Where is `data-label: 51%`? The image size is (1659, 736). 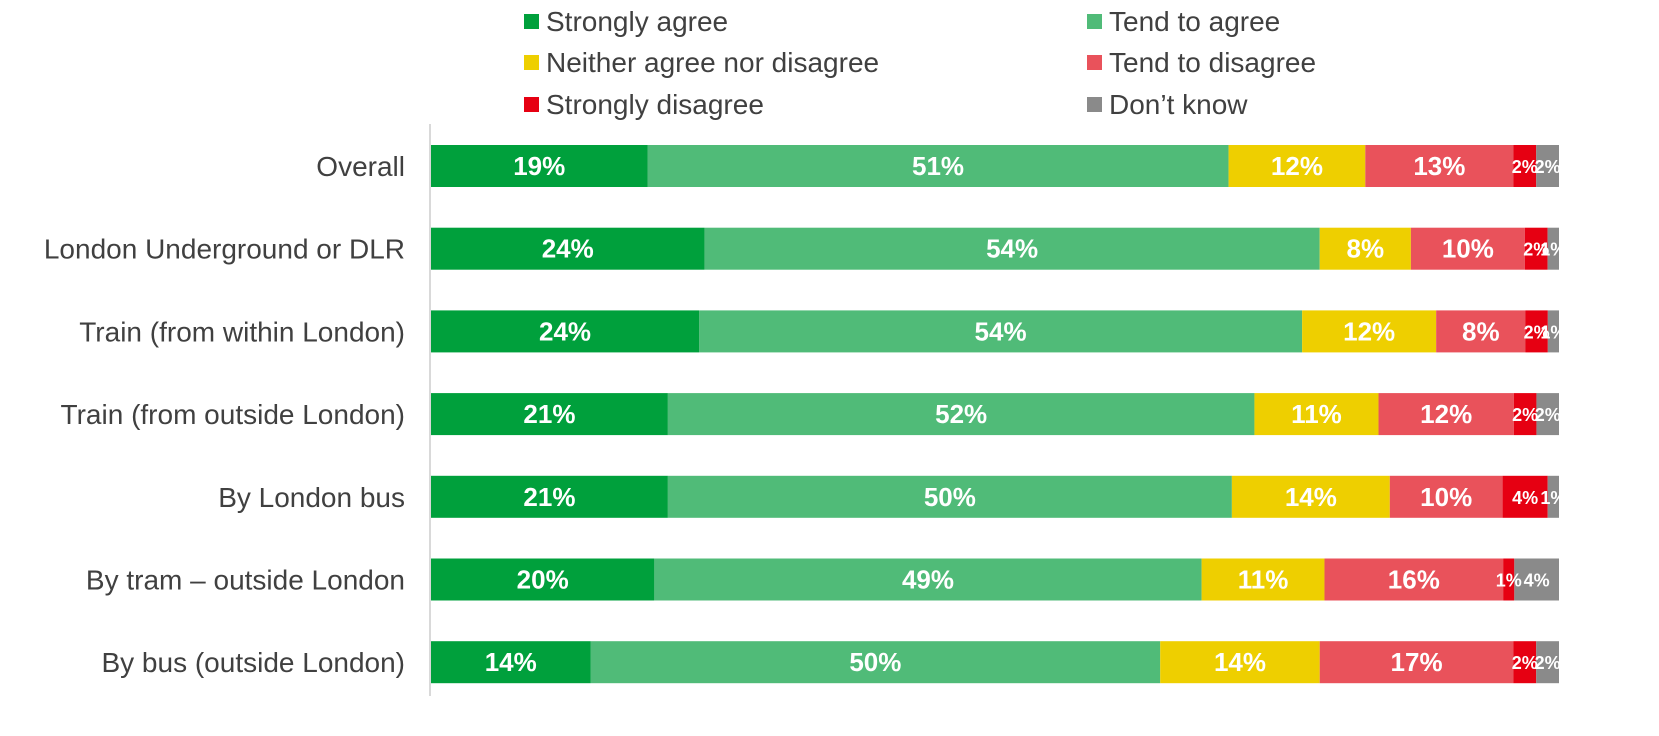
data-label: 51% is located at coordinates (938, 166).